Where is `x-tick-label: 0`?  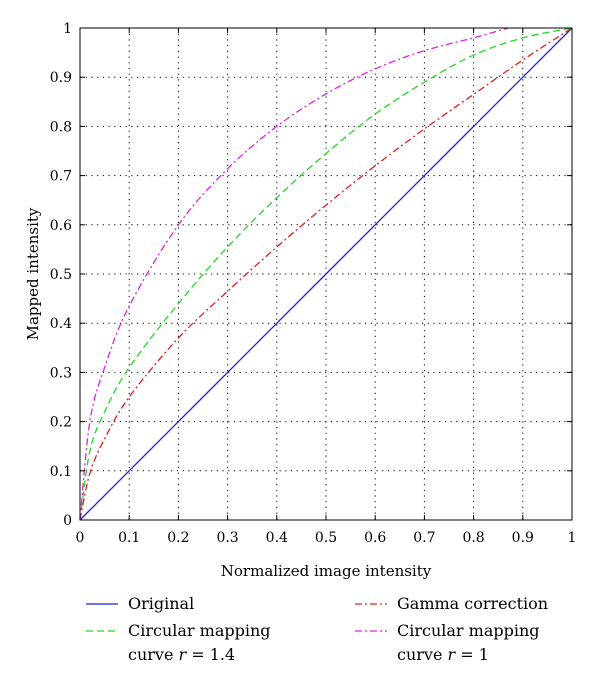
x-tick-label: 0 is located at coordinates (80, 538).